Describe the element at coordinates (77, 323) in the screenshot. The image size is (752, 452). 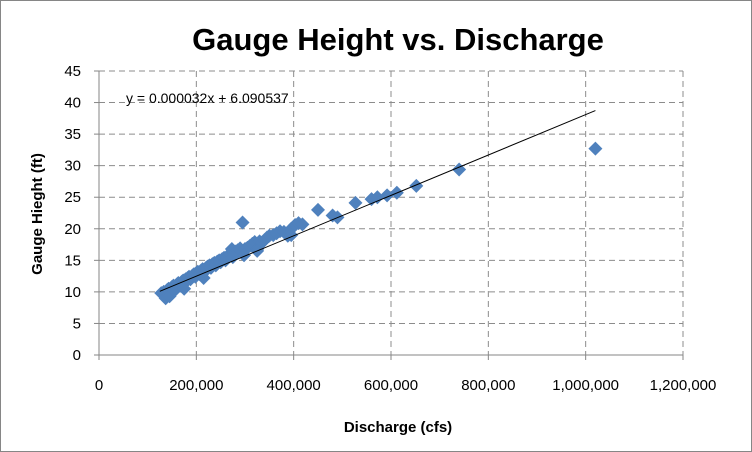
I see `y-tick-label: 5` at that location.